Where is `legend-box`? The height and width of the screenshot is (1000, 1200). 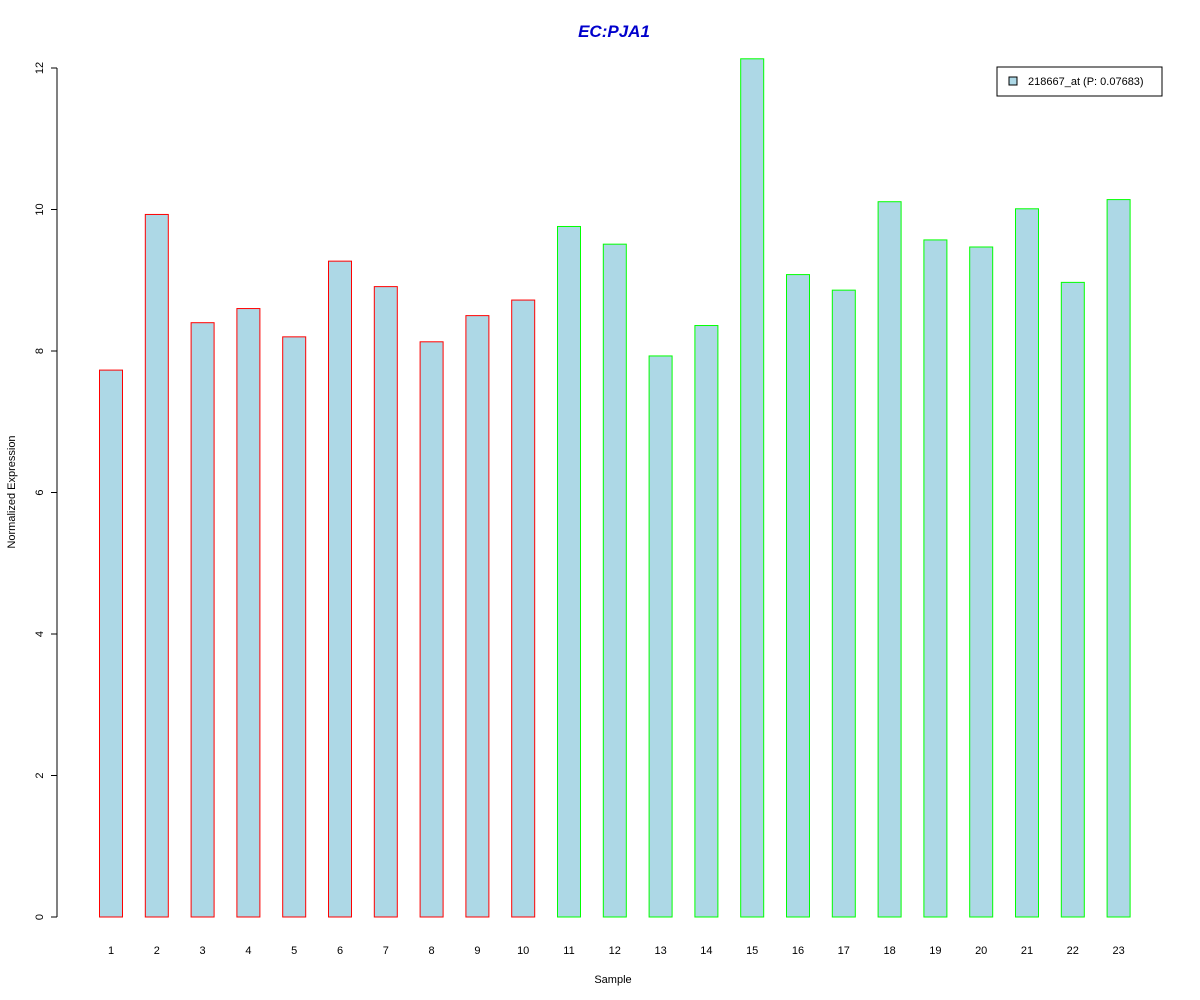
legend-box is located at coordinates (1079, 81).